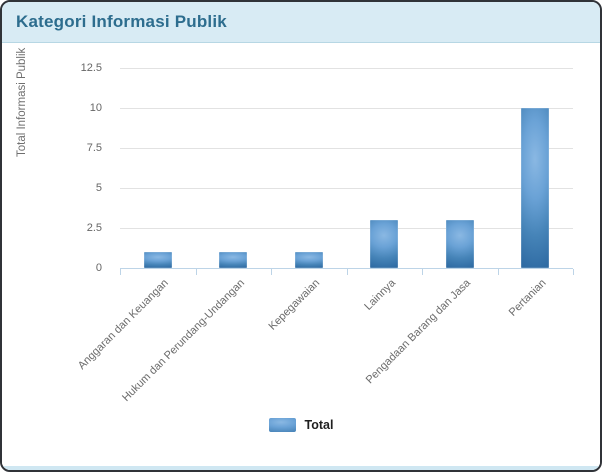 This screenshot has width=602, height=472. I want to click on y-tick-label: 12.5, so click(91, 68).